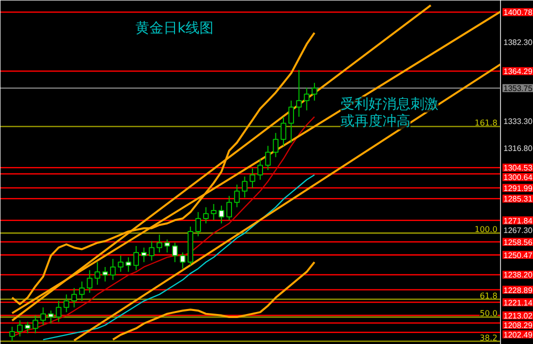  Describe the element at coordinates (518, 168) in the screenshot. I see `ref-line-label: 1304.53` at that location.